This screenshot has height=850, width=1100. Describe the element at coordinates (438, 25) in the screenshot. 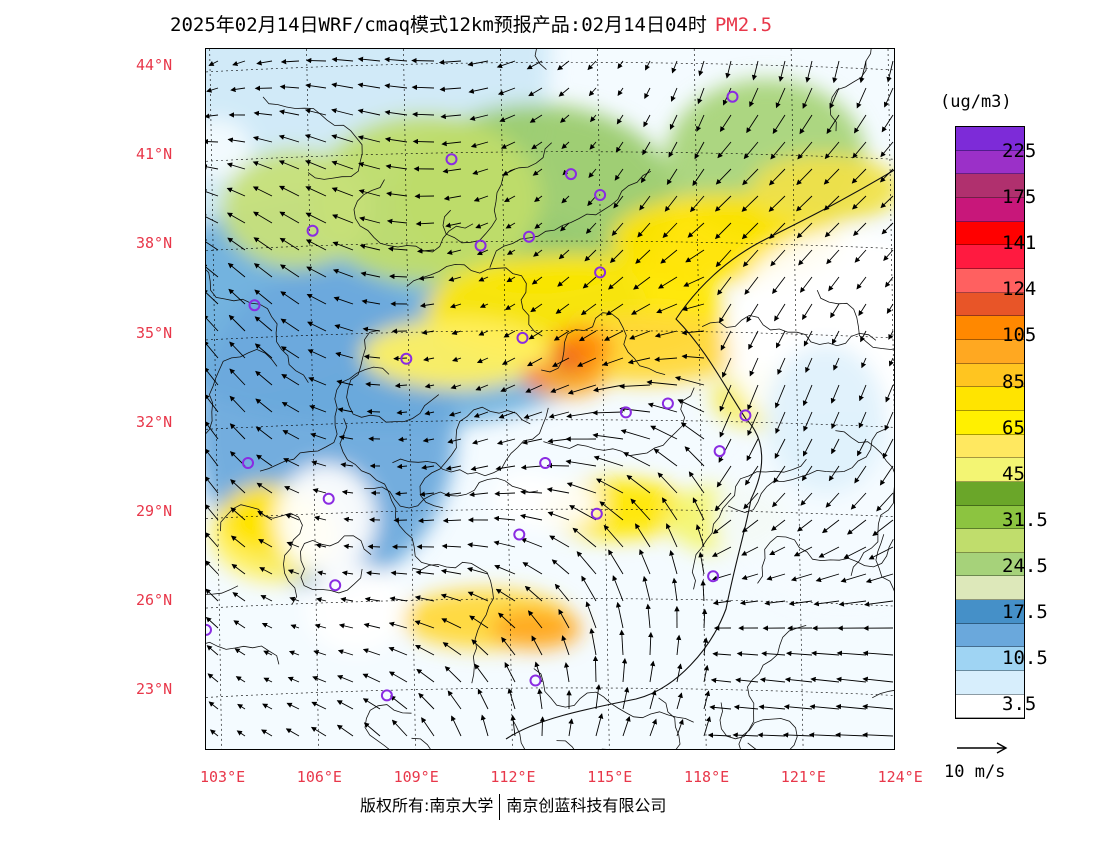

I see `title-main: 2025年02月14日WRF/cmaq模式12km预报产品:02月14日04时` at that location.